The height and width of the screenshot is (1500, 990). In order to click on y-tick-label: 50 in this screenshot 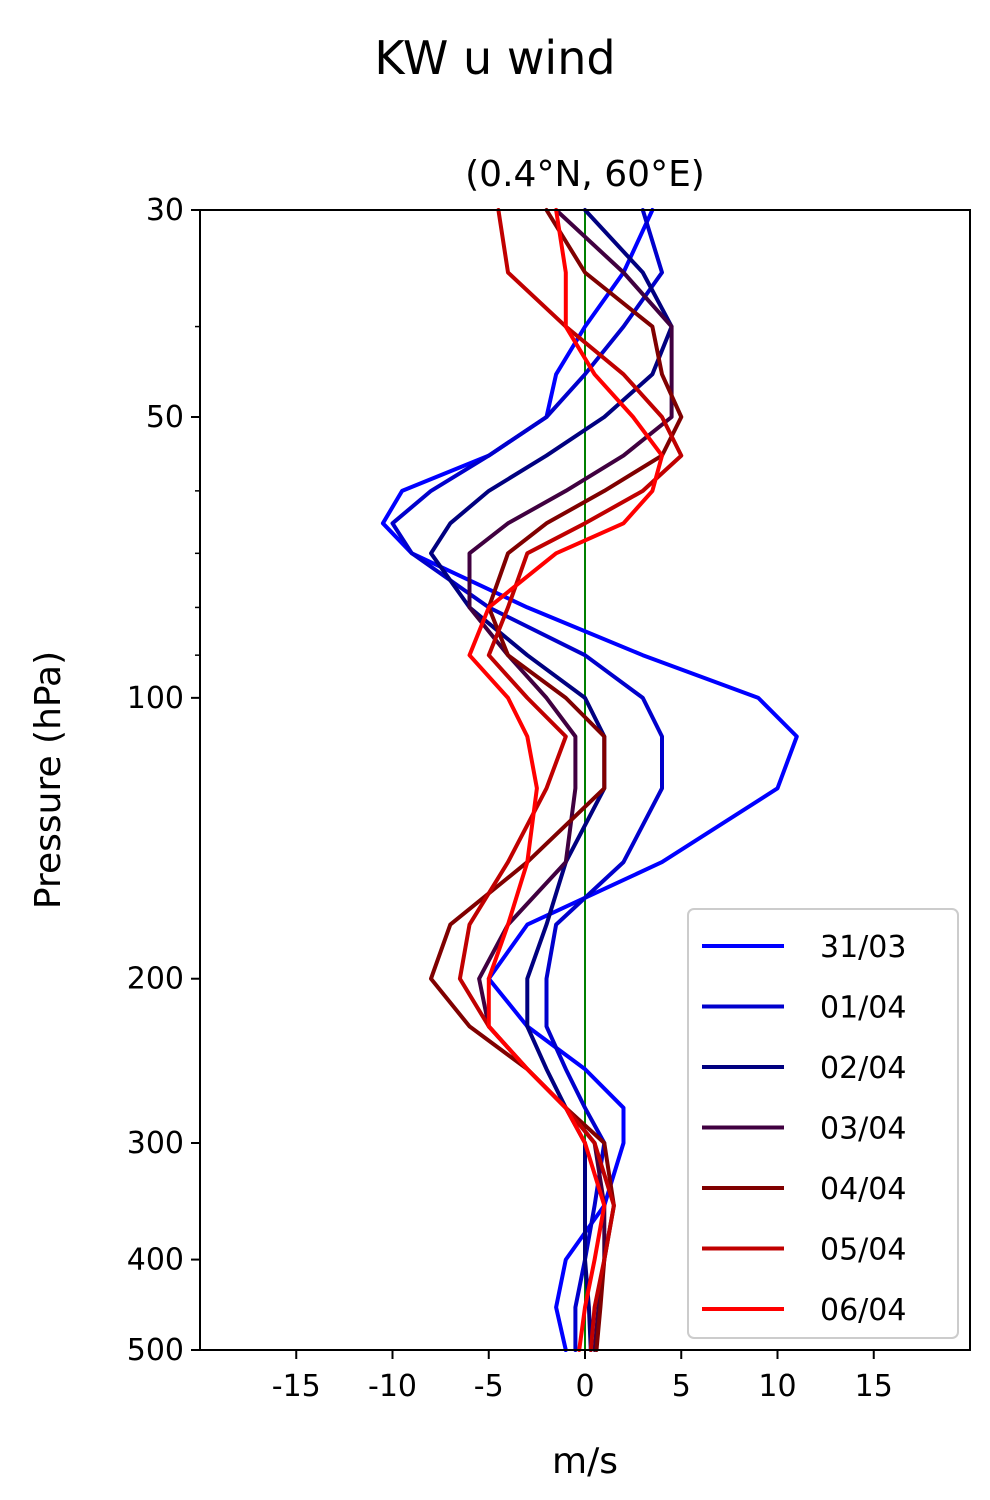, I will do `click(165, 417)`.